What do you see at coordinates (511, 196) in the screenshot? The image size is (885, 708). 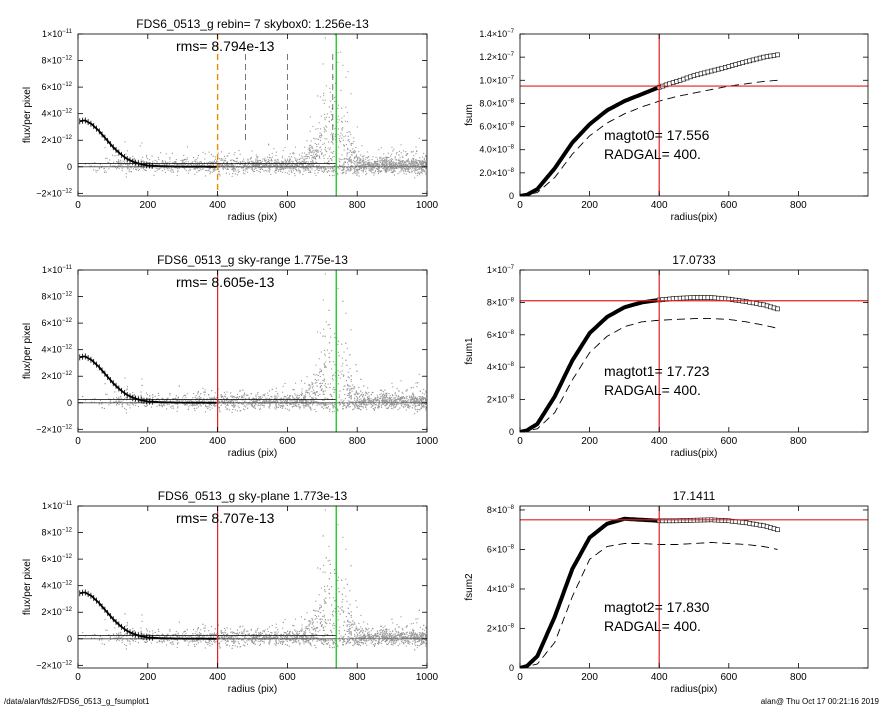 I see `y-tick-label: 0` at bounding box center [511, 196].